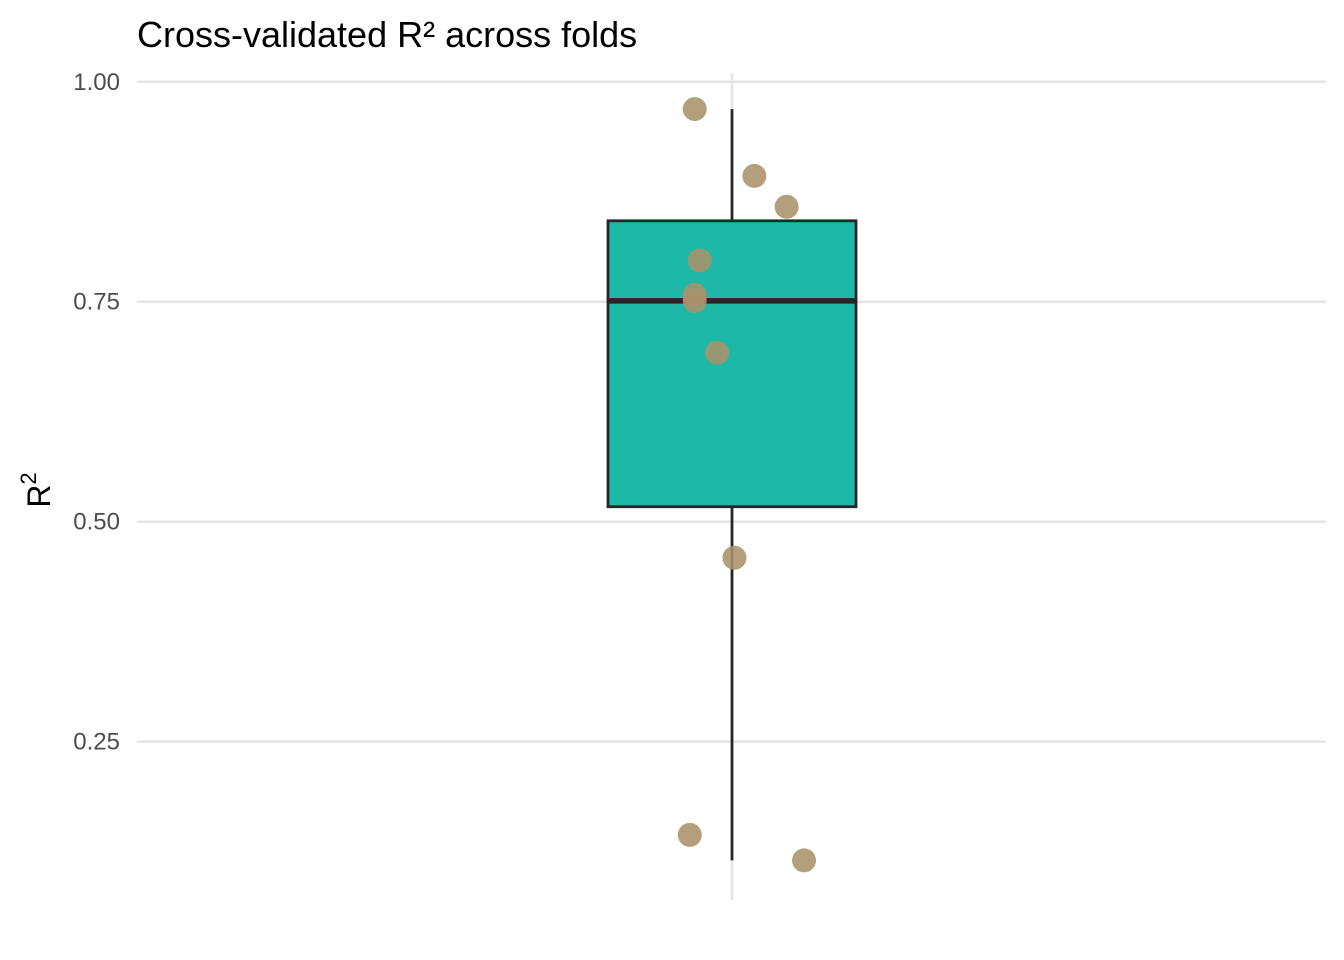 The height and width of the screenshot is (960, 1344). I want to click on y-tick-label: 0.50, so click(96, 522).